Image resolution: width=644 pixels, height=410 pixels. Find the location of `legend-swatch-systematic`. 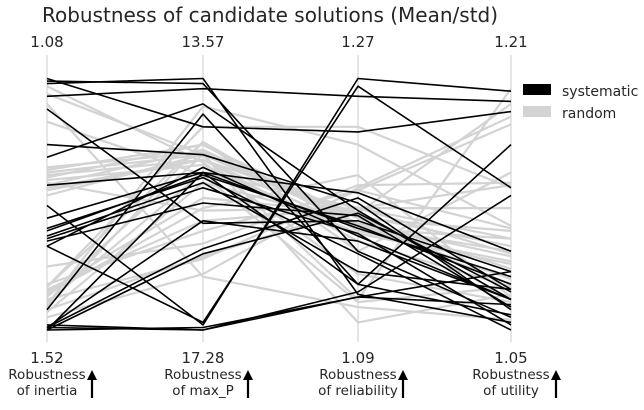

legend-swatch-systematic is located at coordinates (537, 89).